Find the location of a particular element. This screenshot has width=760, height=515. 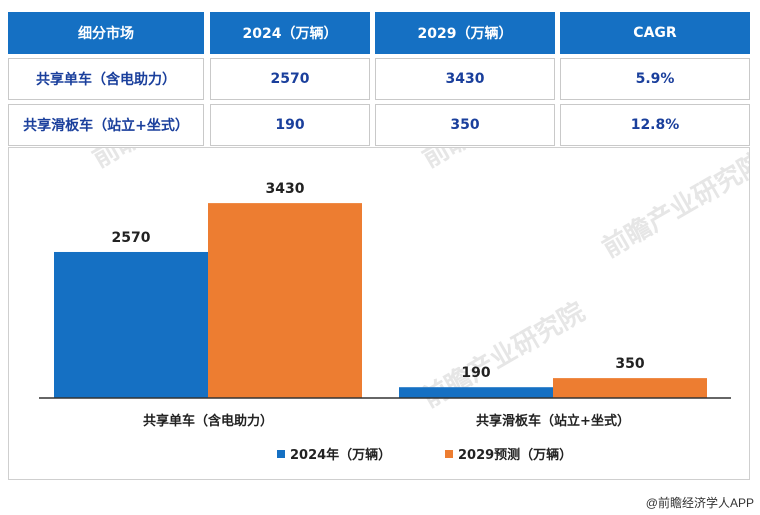

row-label-cell: 共享单车（含电助力） is located at coordinates (106, 79).